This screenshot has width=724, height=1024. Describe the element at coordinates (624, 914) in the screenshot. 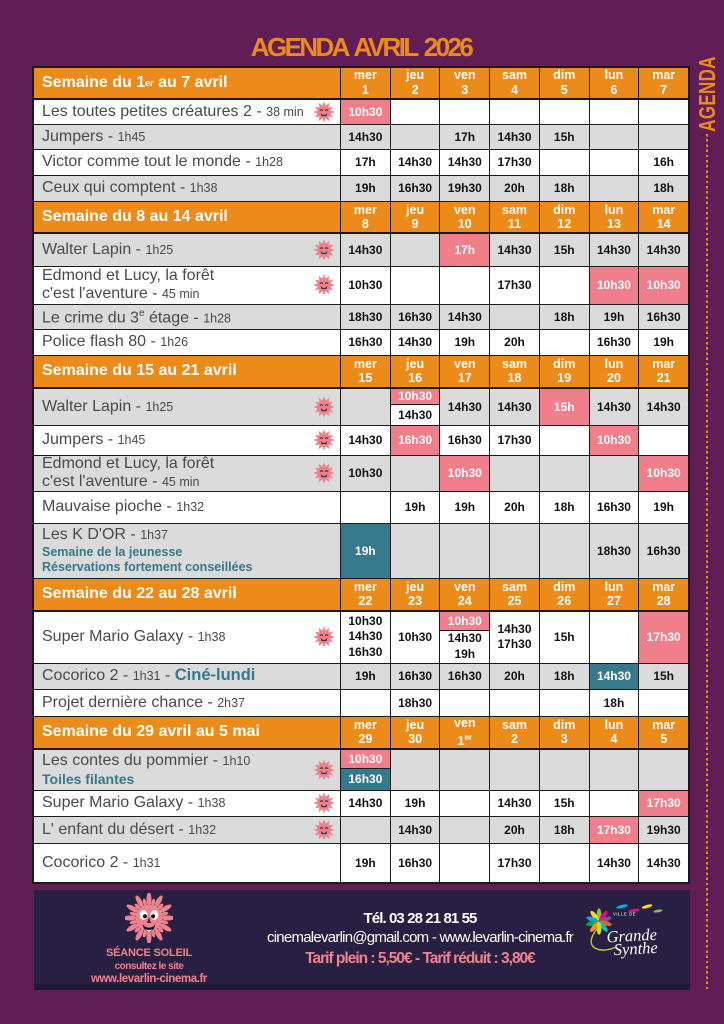

I see `svg-text: VILLE DE` at that location.